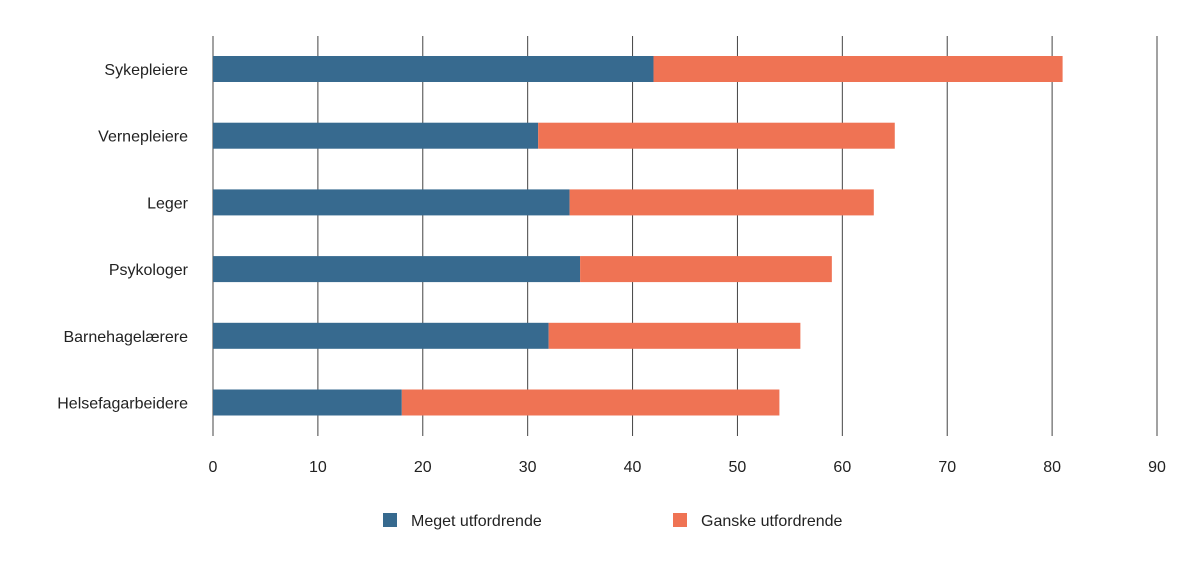 The width and height of the screenshot is (1198, 573). What do you see at coordinates (842, 467) in the screenshot?
I see `x-tick-label: 60` at bounding box center [842, 467].